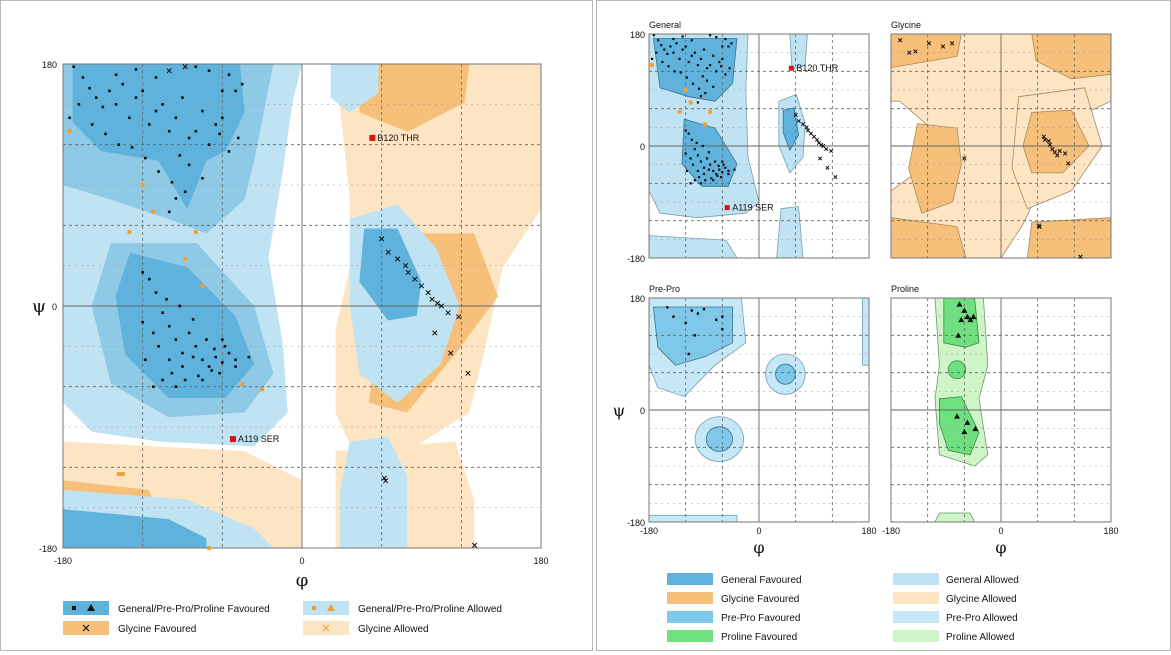  I want to click on legend-label-allowed: Pre-Pro Allowed, so click(982, 618).